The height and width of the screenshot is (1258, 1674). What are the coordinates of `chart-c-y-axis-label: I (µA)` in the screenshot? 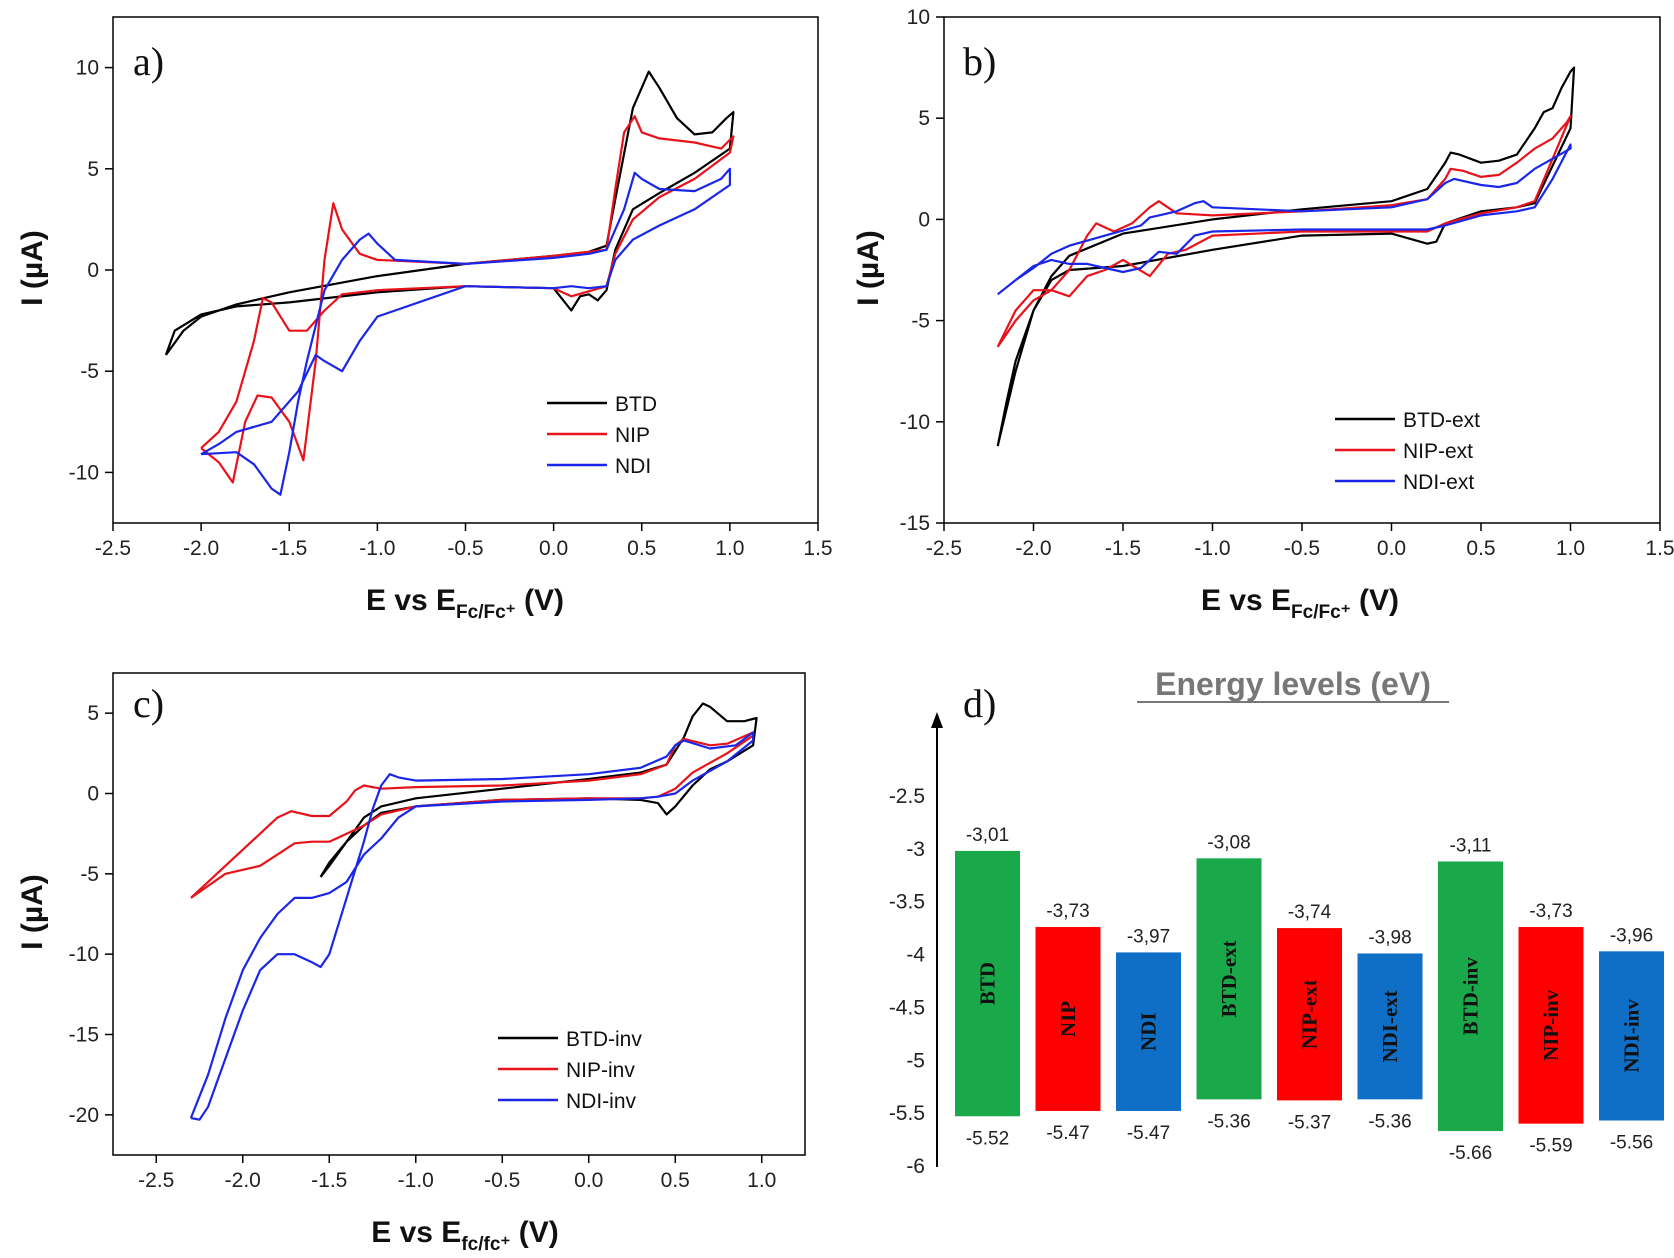 It's located at (32, 912).